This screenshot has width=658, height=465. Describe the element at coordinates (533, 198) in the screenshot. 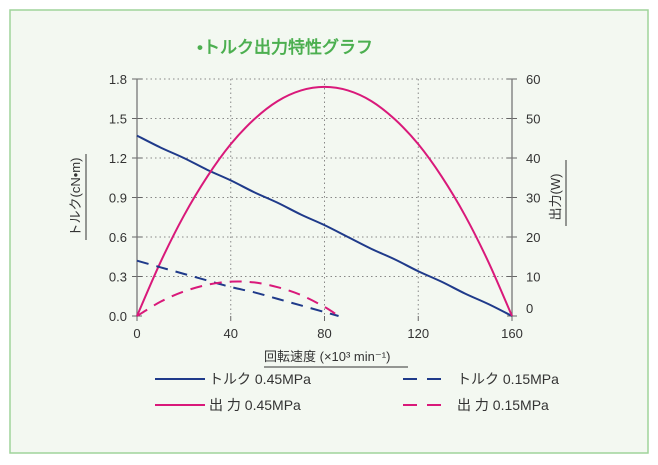

I see `y2-tick-label: 30` at that location.